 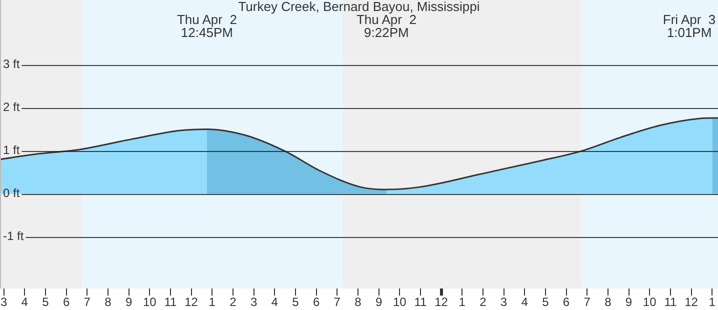 What do you see at coordinates (206, 26) in the screenshot?
I see `annotation: Thu Apr 2 12:45PM` at bounding box center [206, 26].